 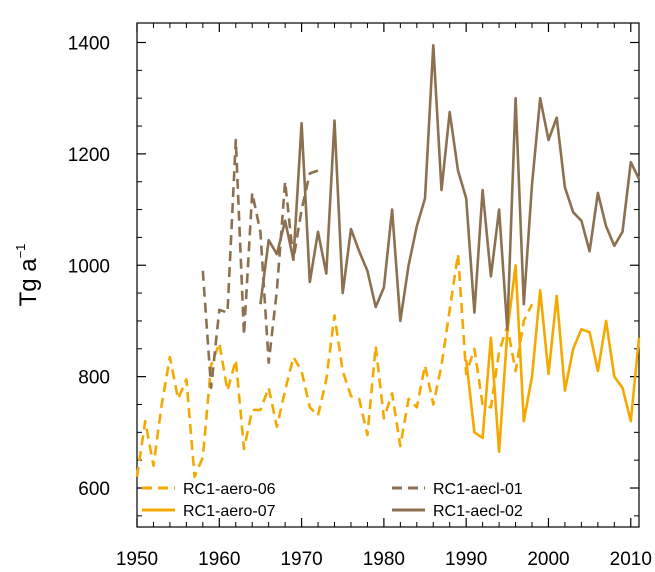 What do you see at coordinates (466, 559) in the screenshot?
I see `x-tick-label: 1990` at bounding box center [466, 559].